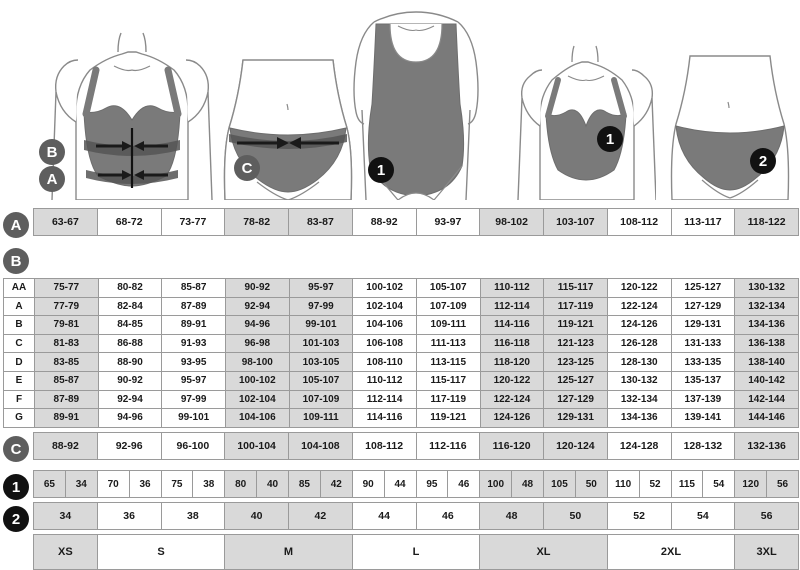 This screenshot has width=800, height=570. What do you see at coordinates (575, 446) in the screenshot?
I see `hip-cell: 120-124` at bounding box center [575, 446].